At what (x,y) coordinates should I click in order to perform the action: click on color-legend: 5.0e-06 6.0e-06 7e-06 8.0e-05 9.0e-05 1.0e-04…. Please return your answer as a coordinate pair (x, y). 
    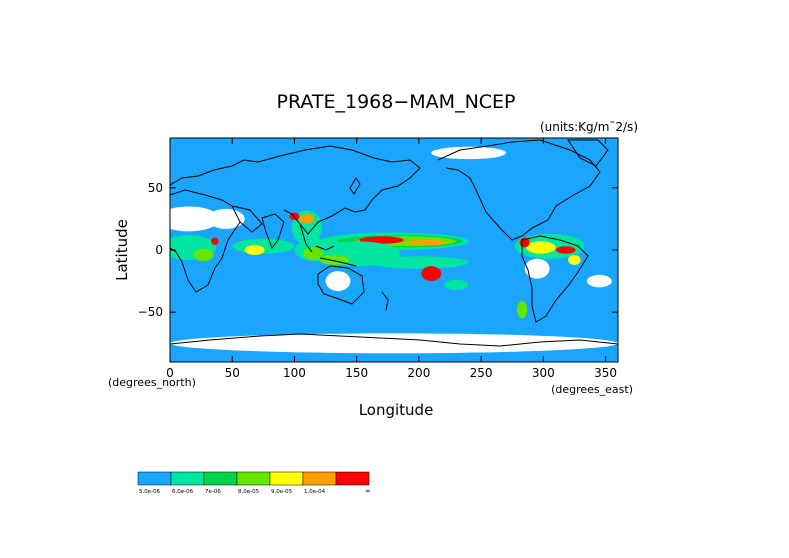
    Looking at the image, I should click on (254, 483).